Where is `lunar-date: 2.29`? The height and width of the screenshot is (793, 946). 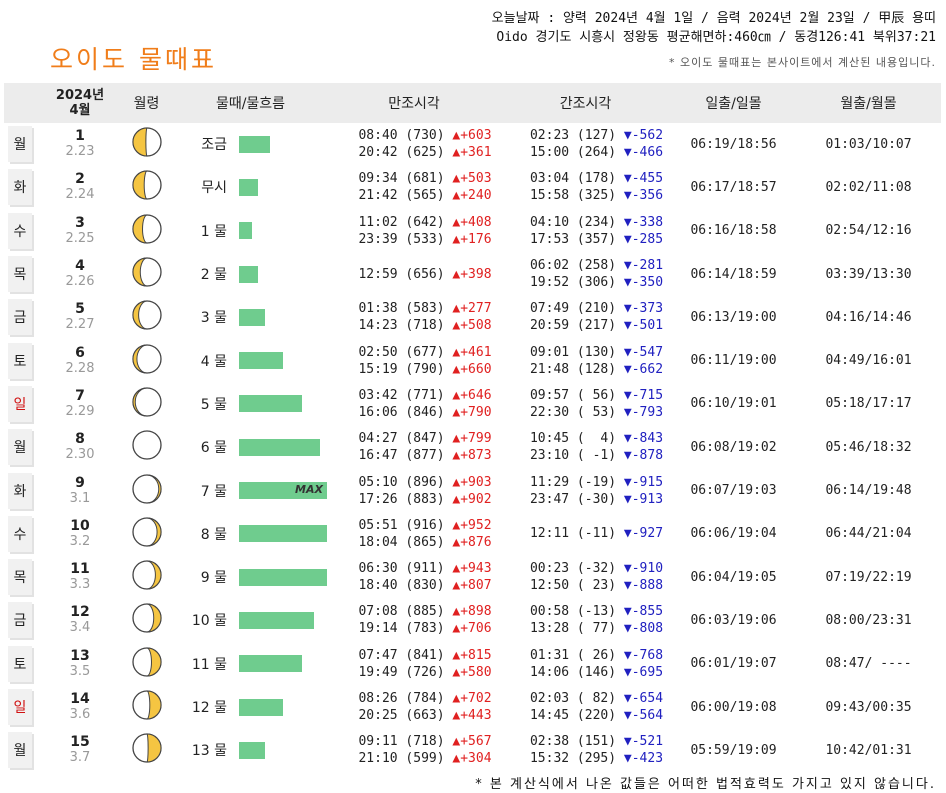 lunar-date: 2.29 is located at coordinates (80, 411).